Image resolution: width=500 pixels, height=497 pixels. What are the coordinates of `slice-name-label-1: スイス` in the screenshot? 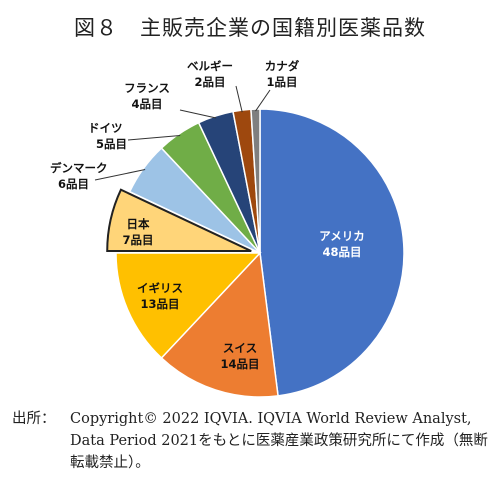 It's located at (240, 348).